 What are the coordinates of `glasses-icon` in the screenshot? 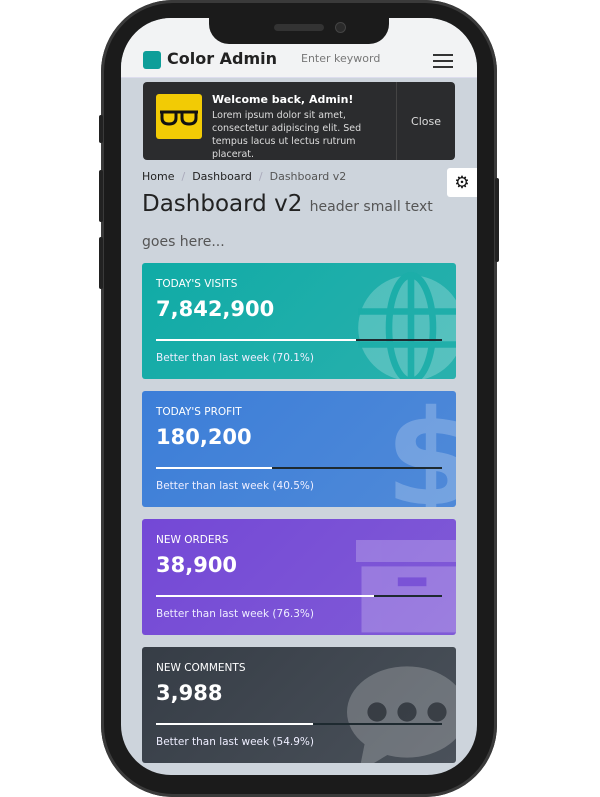 It's located at (179, 116).